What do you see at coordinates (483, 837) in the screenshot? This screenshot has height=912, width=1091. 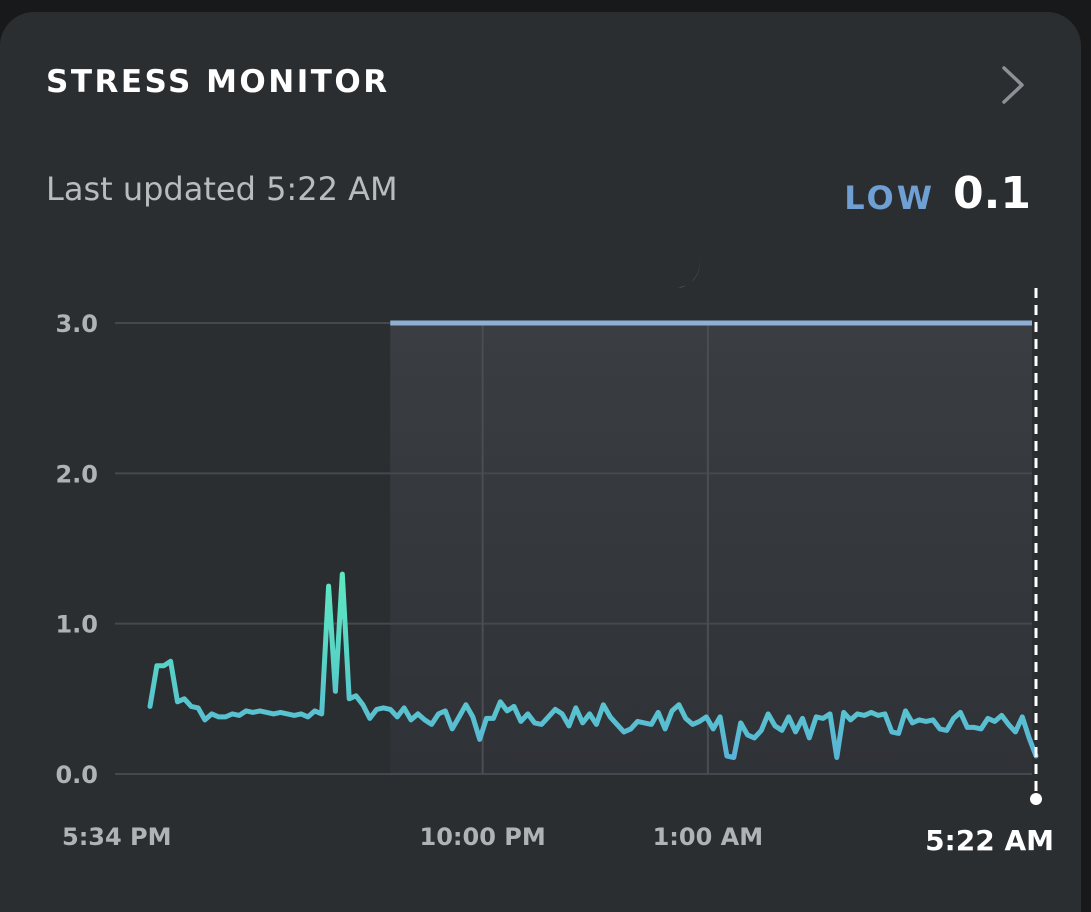 I see `x-tick-label: 10:00 PM` at bounding box center [483, 837].